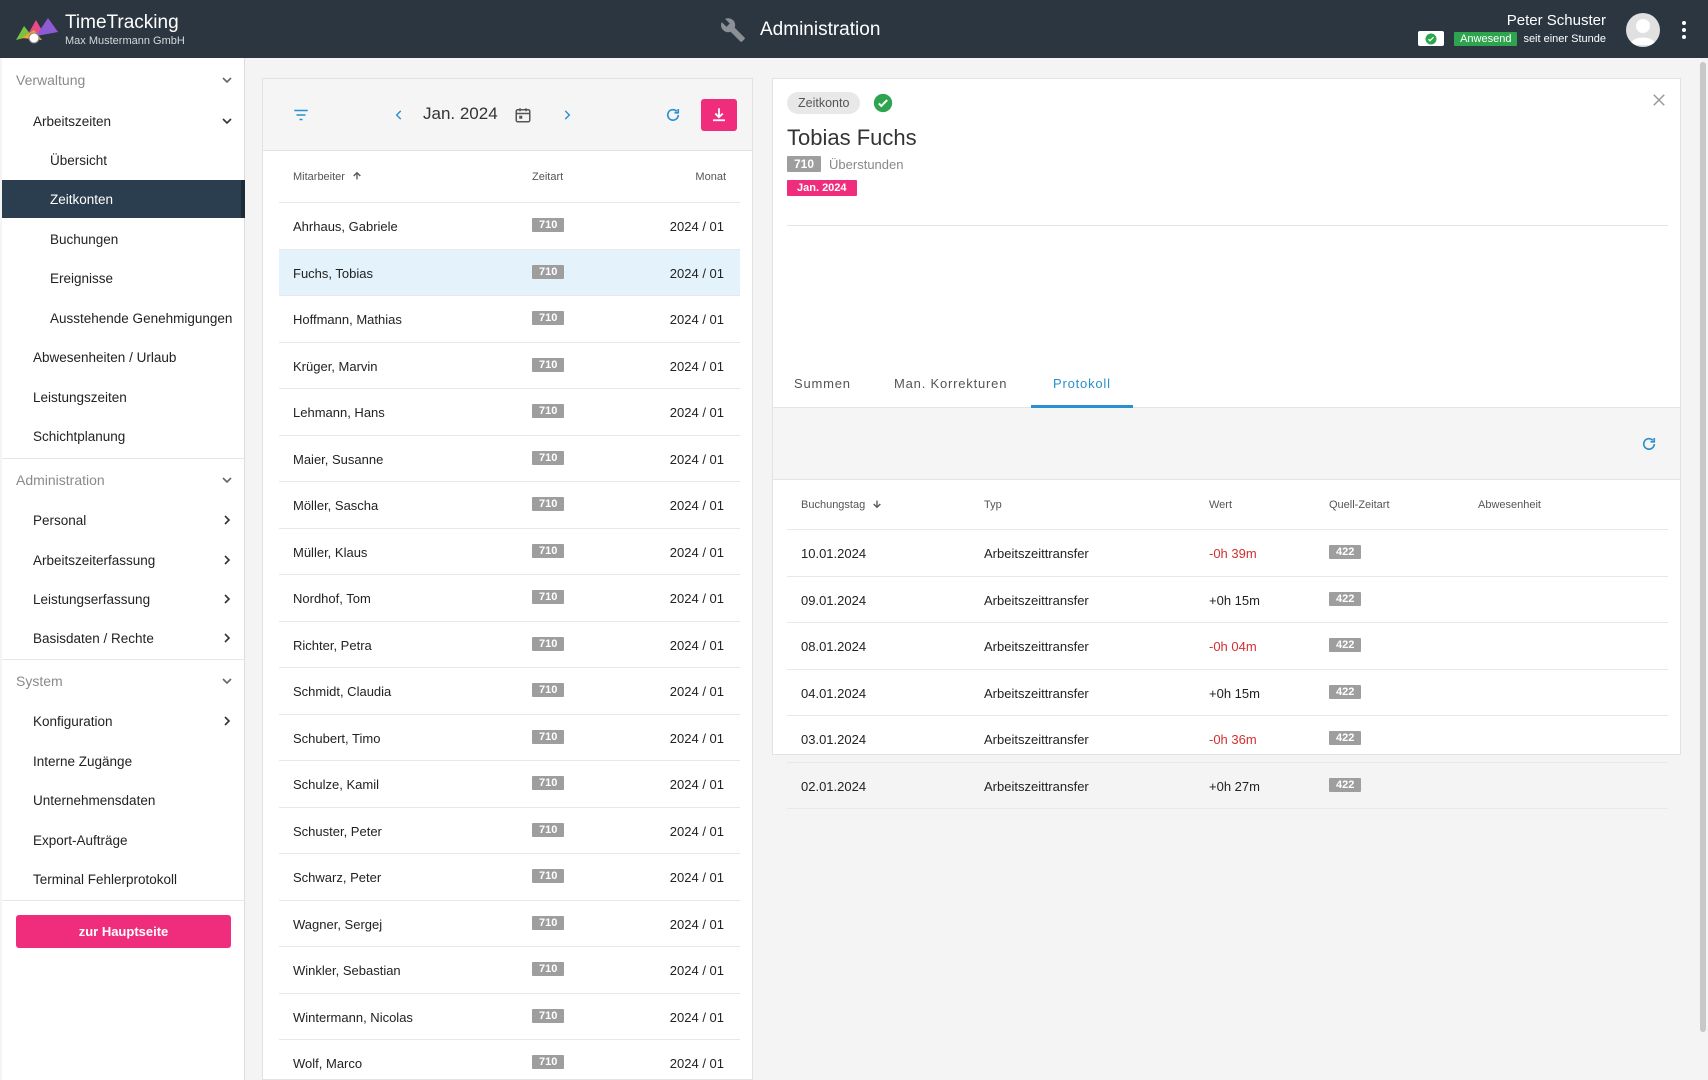 The image size is (1708, 1080). What do you see at coordinates (1431, 38) in the screenshot?
I see `presence-check-icon` at bounding box center [1431, 38].